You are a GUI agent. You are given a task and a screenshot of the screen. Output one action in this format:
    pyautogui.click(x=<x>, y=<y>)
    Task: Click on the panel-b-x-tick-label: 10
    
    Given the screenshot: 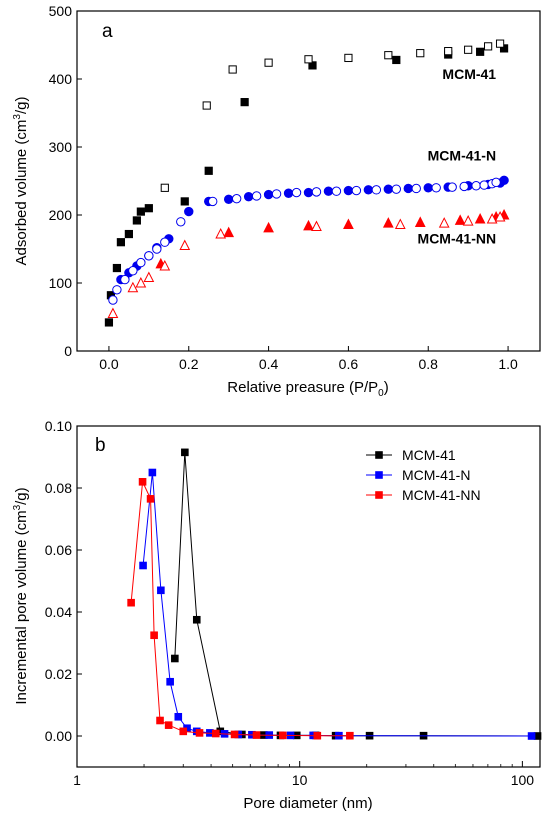 What is the action you would take?
    pyautogui.click(x=300, y=780)
    